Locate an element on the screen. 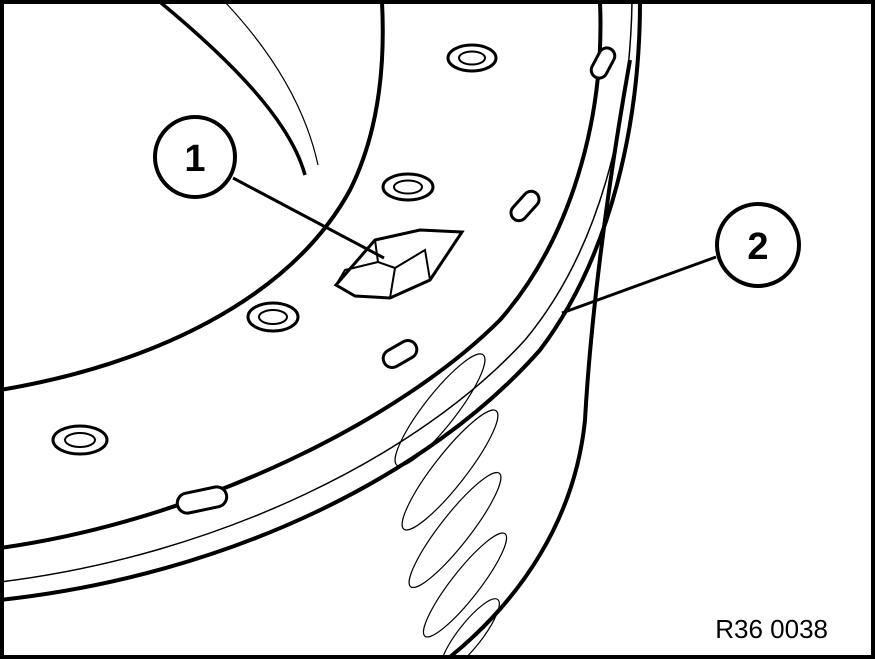  callout-1: 1 is located at coordinates (195, 157).